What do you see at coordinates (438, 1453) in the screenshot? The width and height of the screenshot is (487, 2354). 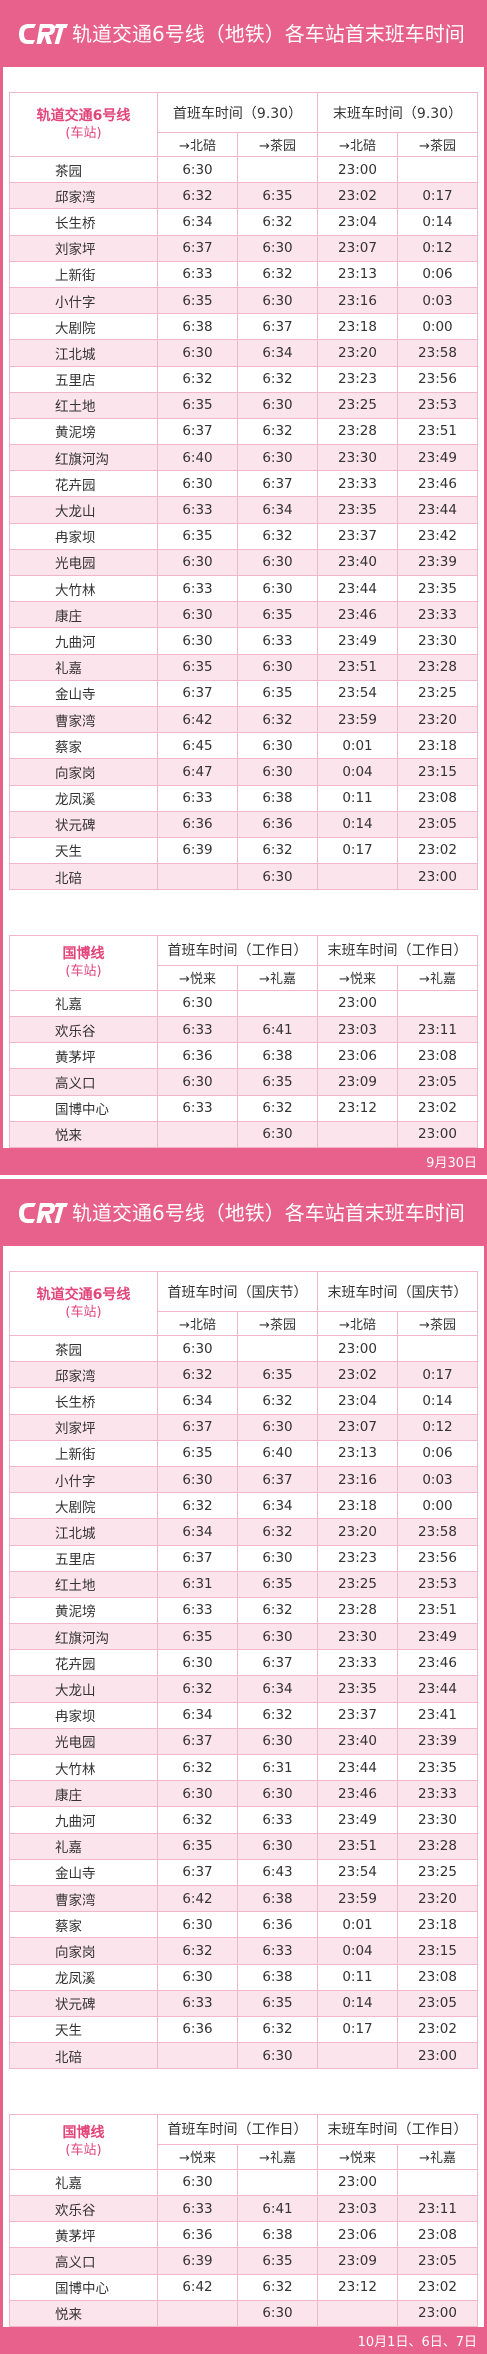 I see `last-train-time: 0:06` at bounding box center [438, 1453].